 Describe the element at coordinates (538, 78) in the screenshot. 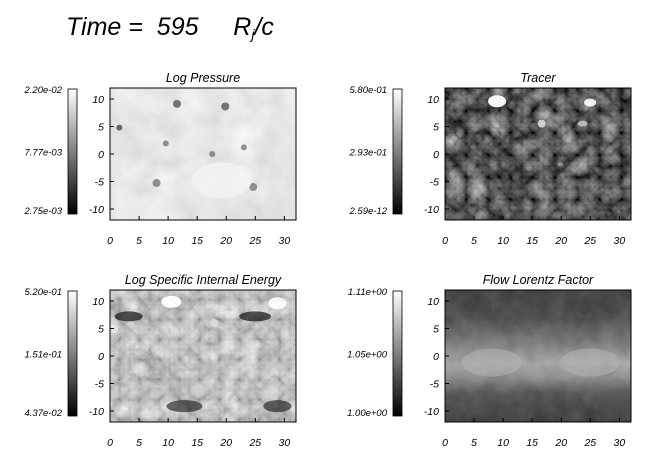

I see `panel-title: Tracer` at that location.